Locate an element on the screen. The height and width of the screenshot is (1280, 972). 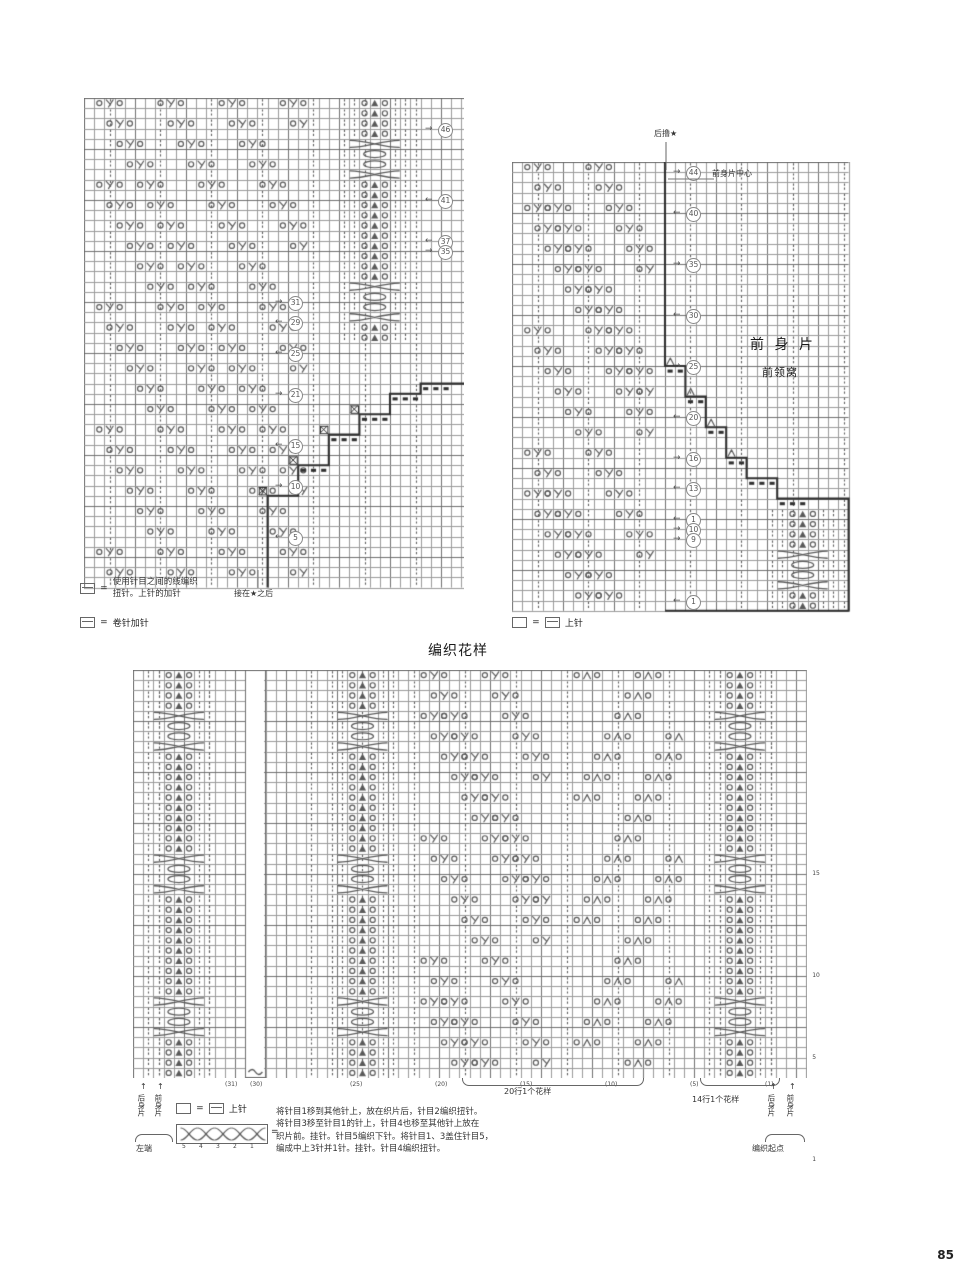
row-number-label: 10 is located at coordinates (295, 487).